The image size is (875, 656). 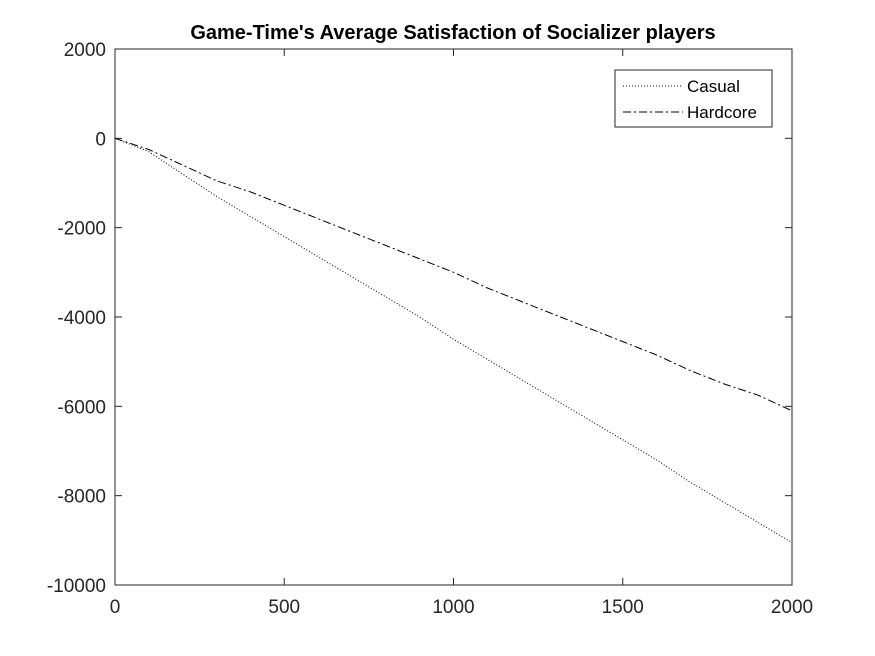 What do you see at coordinates (713, 86) in the screenshot?
I see `legend-label-casual: Casual` at bounding box center [713, 86].